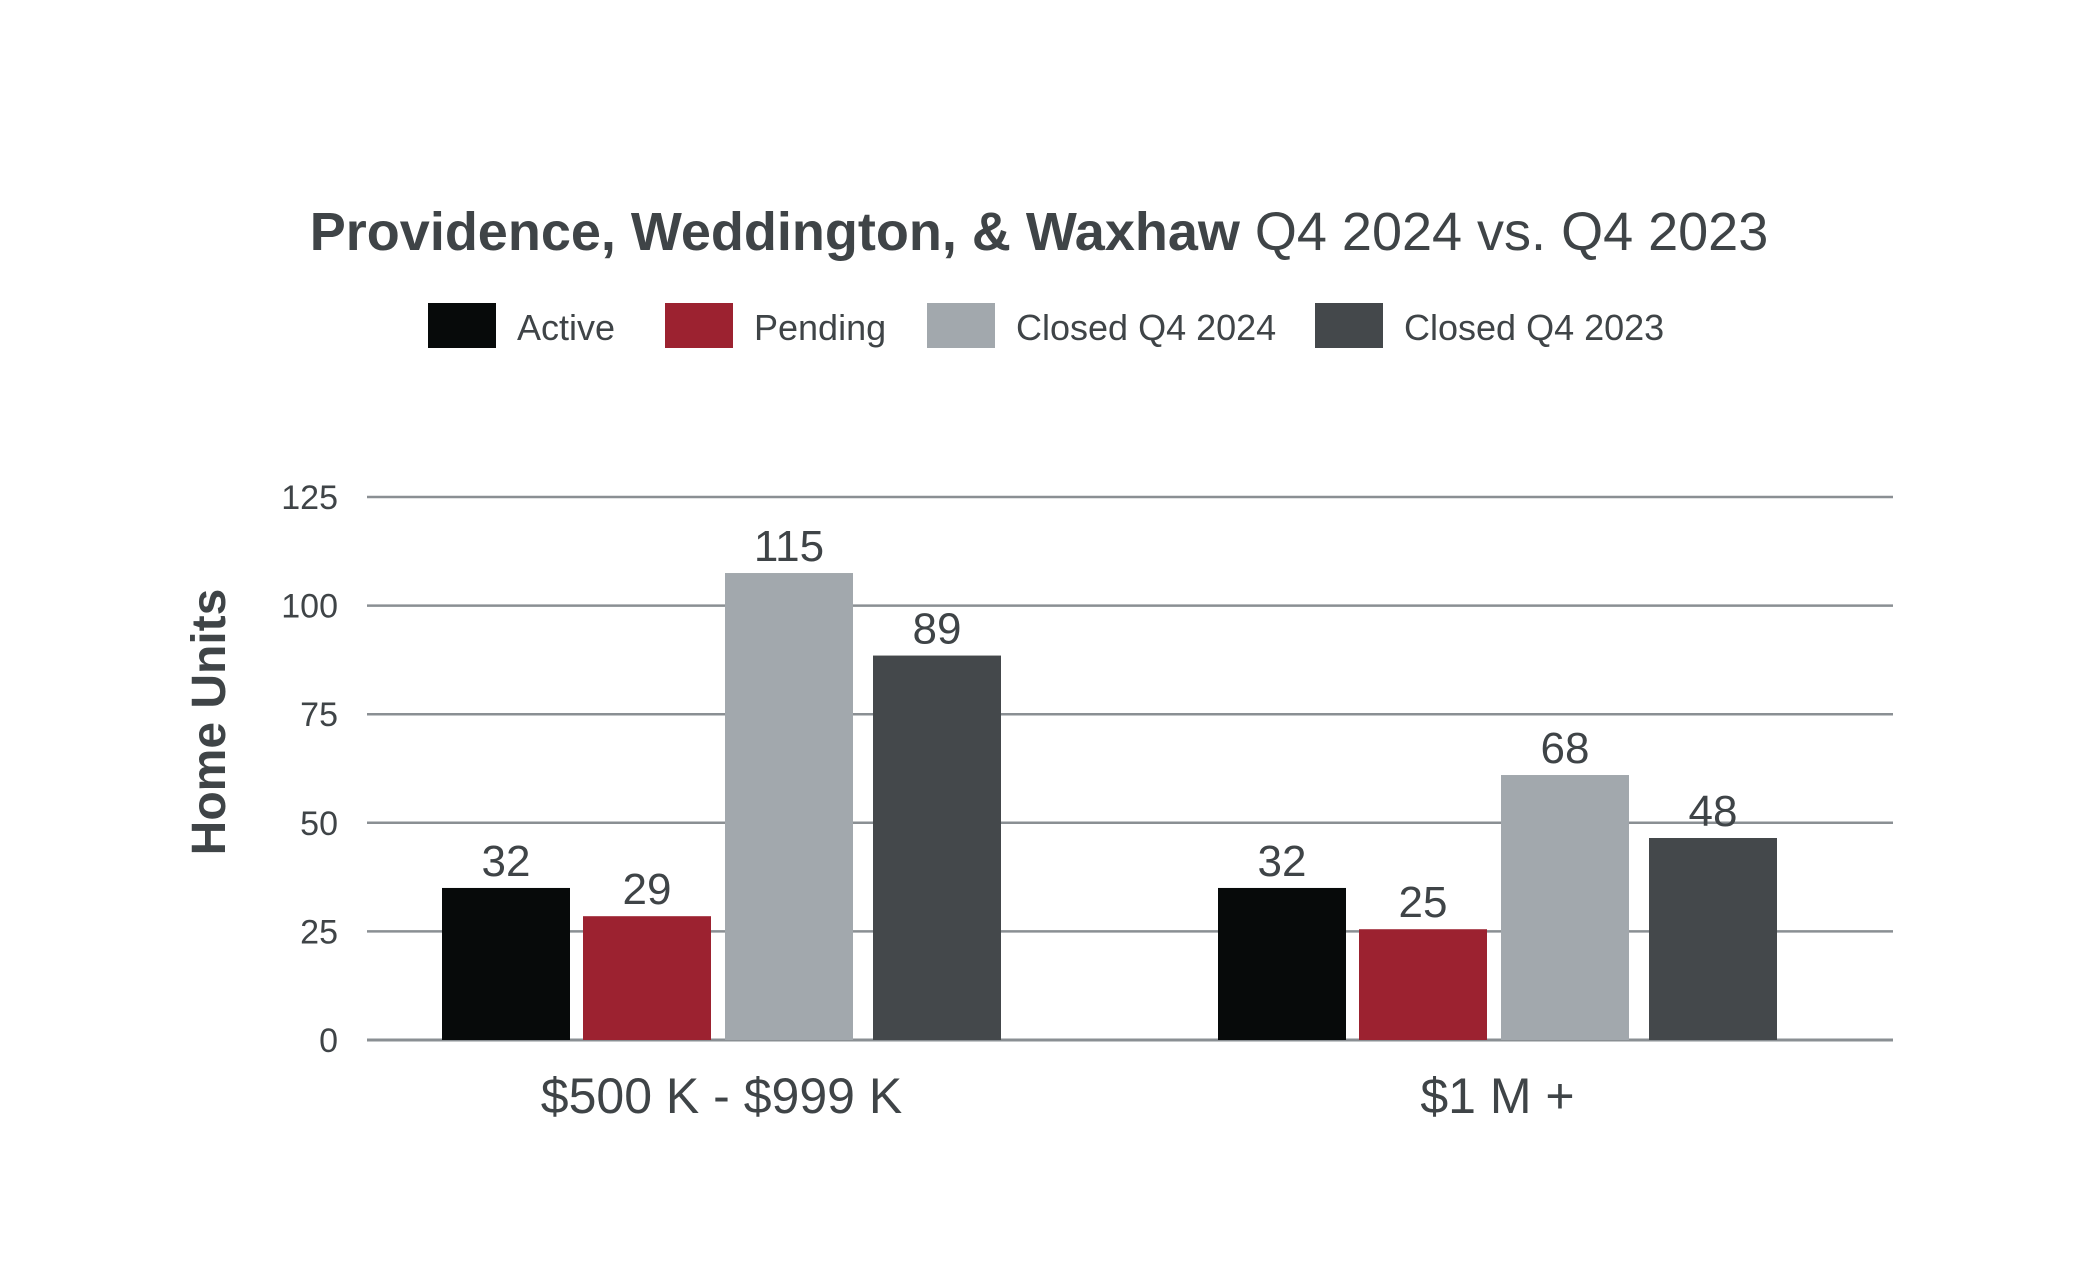 The height and width of the screenshot is (1268, 2079). I want to click on data-label-1-0: 32, so click(1282, 861).